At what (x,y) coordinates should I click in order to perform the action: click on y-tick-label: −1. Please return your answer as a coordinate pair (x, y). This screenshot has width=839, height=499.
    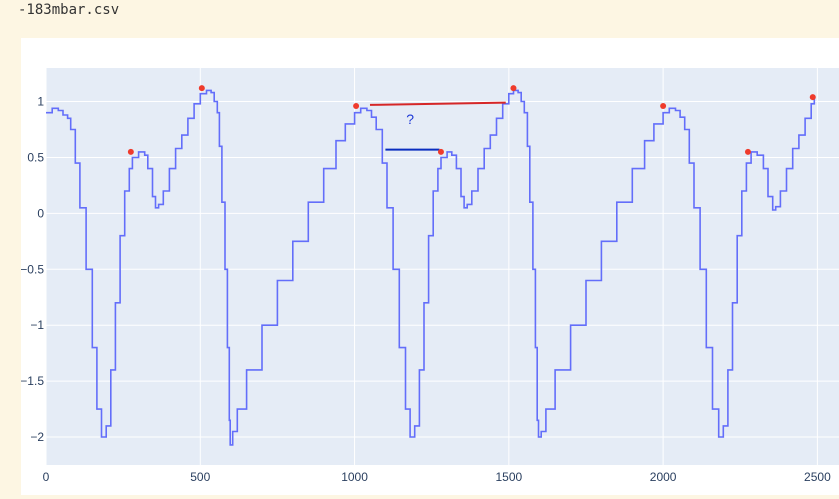
    Looking at the image, I should click on (37, 325).